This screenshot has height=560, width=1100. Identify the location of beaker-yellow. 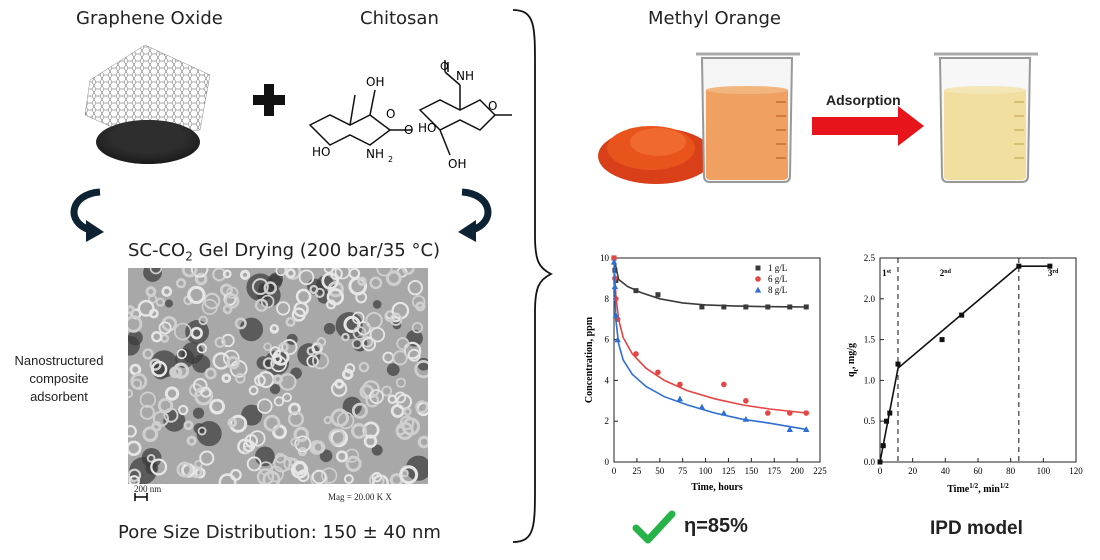
(986, 117).